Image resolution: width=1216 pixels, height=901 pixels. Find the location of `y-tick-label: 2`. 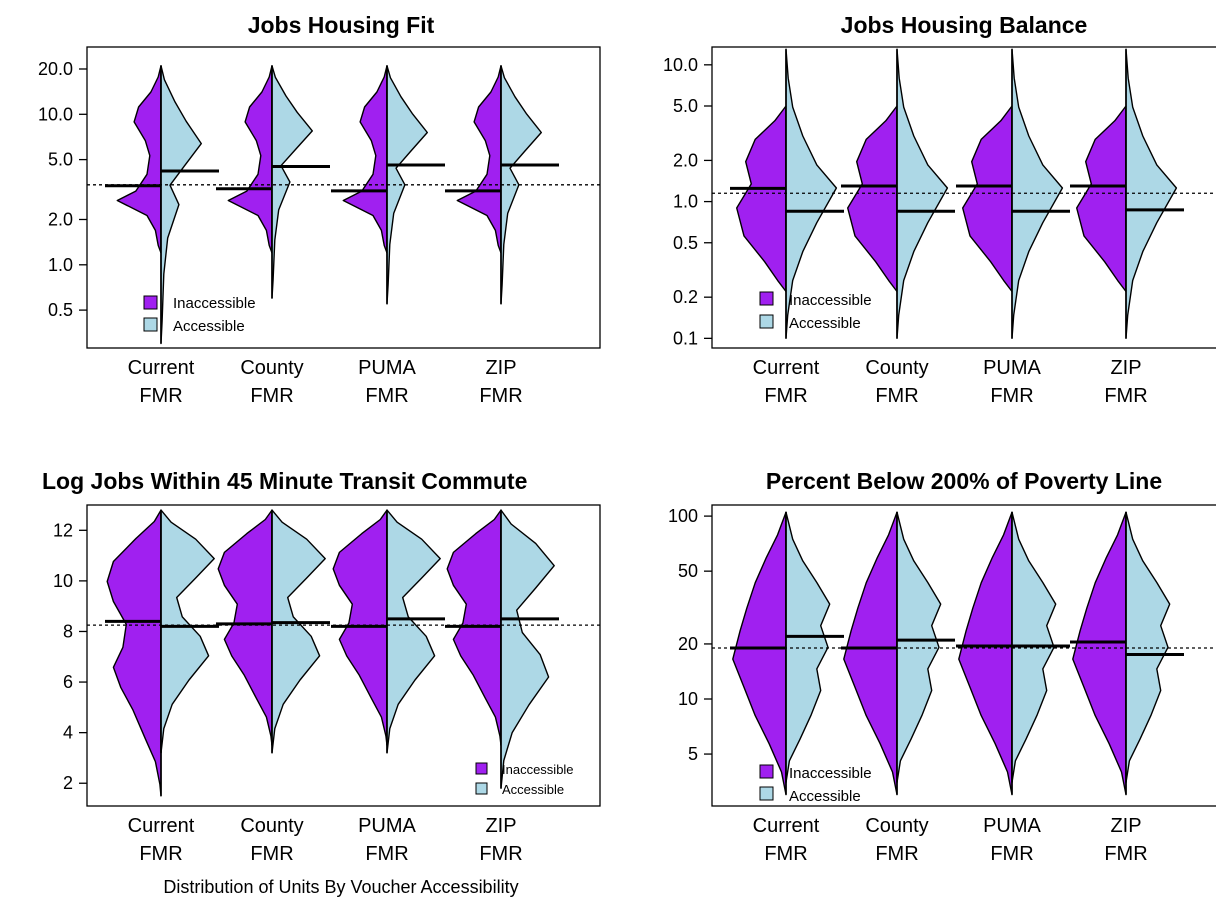

y-tick-label: 2 is located at coordinates (68, 783).